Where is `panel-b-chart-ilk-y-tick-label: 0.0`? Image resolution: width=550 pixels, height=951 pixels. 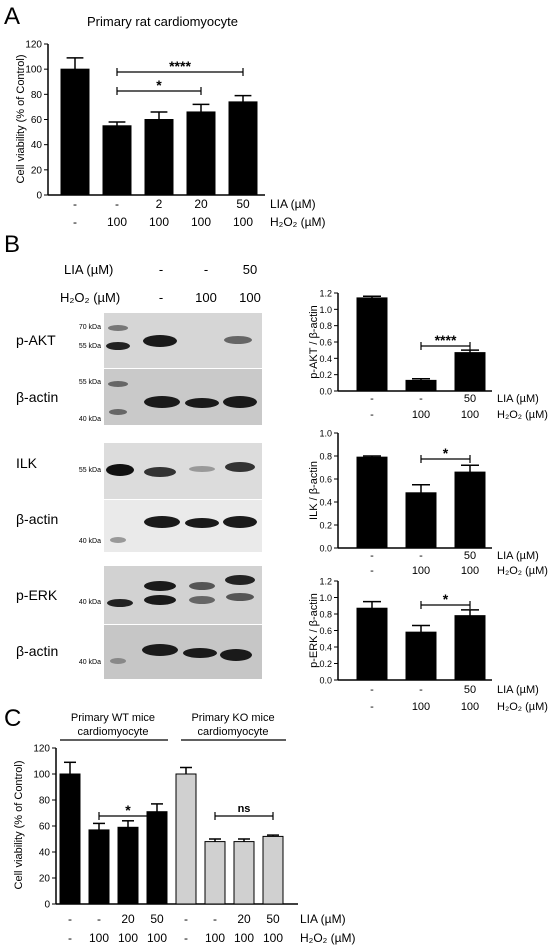 panel-b-chart-ilk-y-tick-label: 0.0 is located at coordinates (325, 549).